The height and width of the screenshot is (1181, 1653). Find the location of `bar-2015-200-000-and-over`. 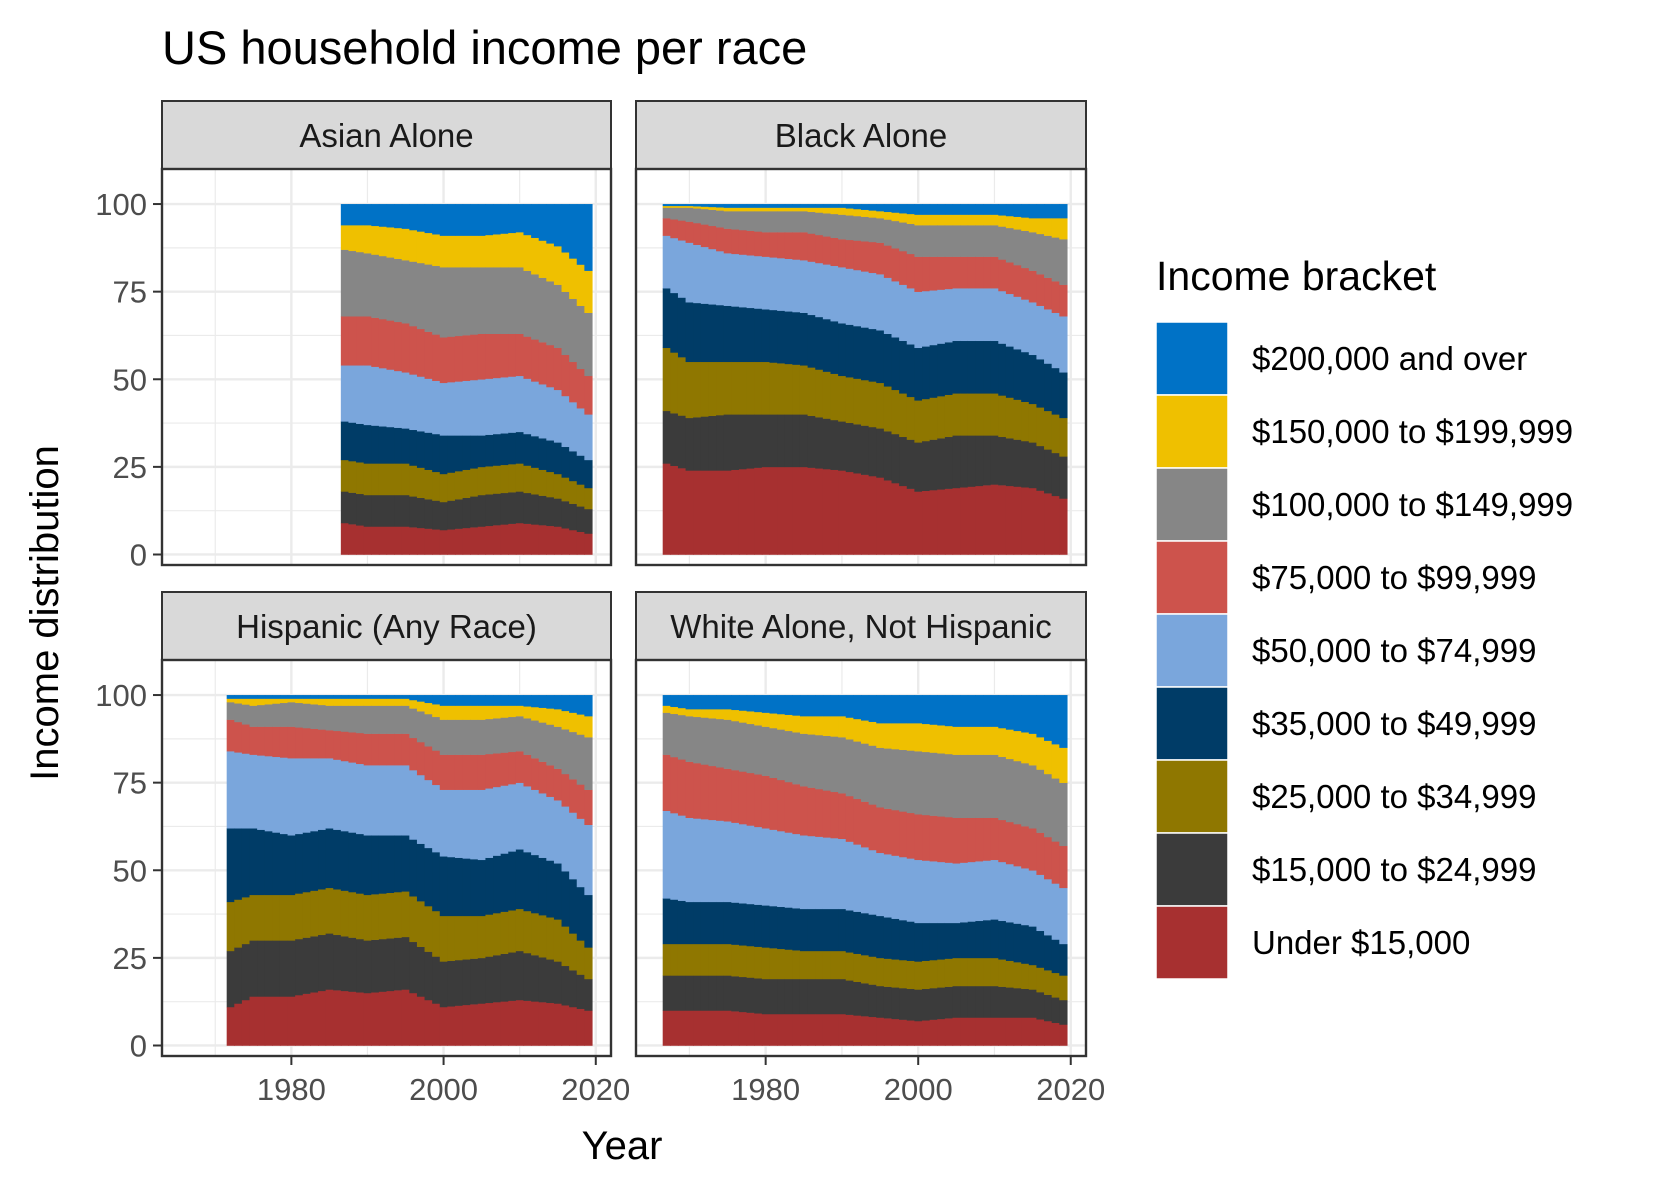

bar-2015-200-000-and-over is located at coordinates (558, 225).